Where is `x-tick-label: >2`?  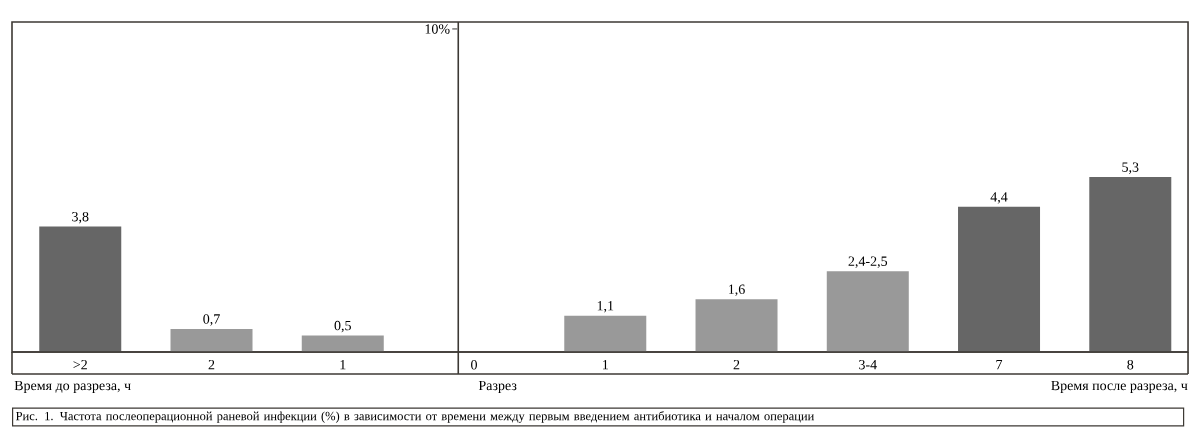
x-tick-label: >2 is located at coordinates (80, 364).